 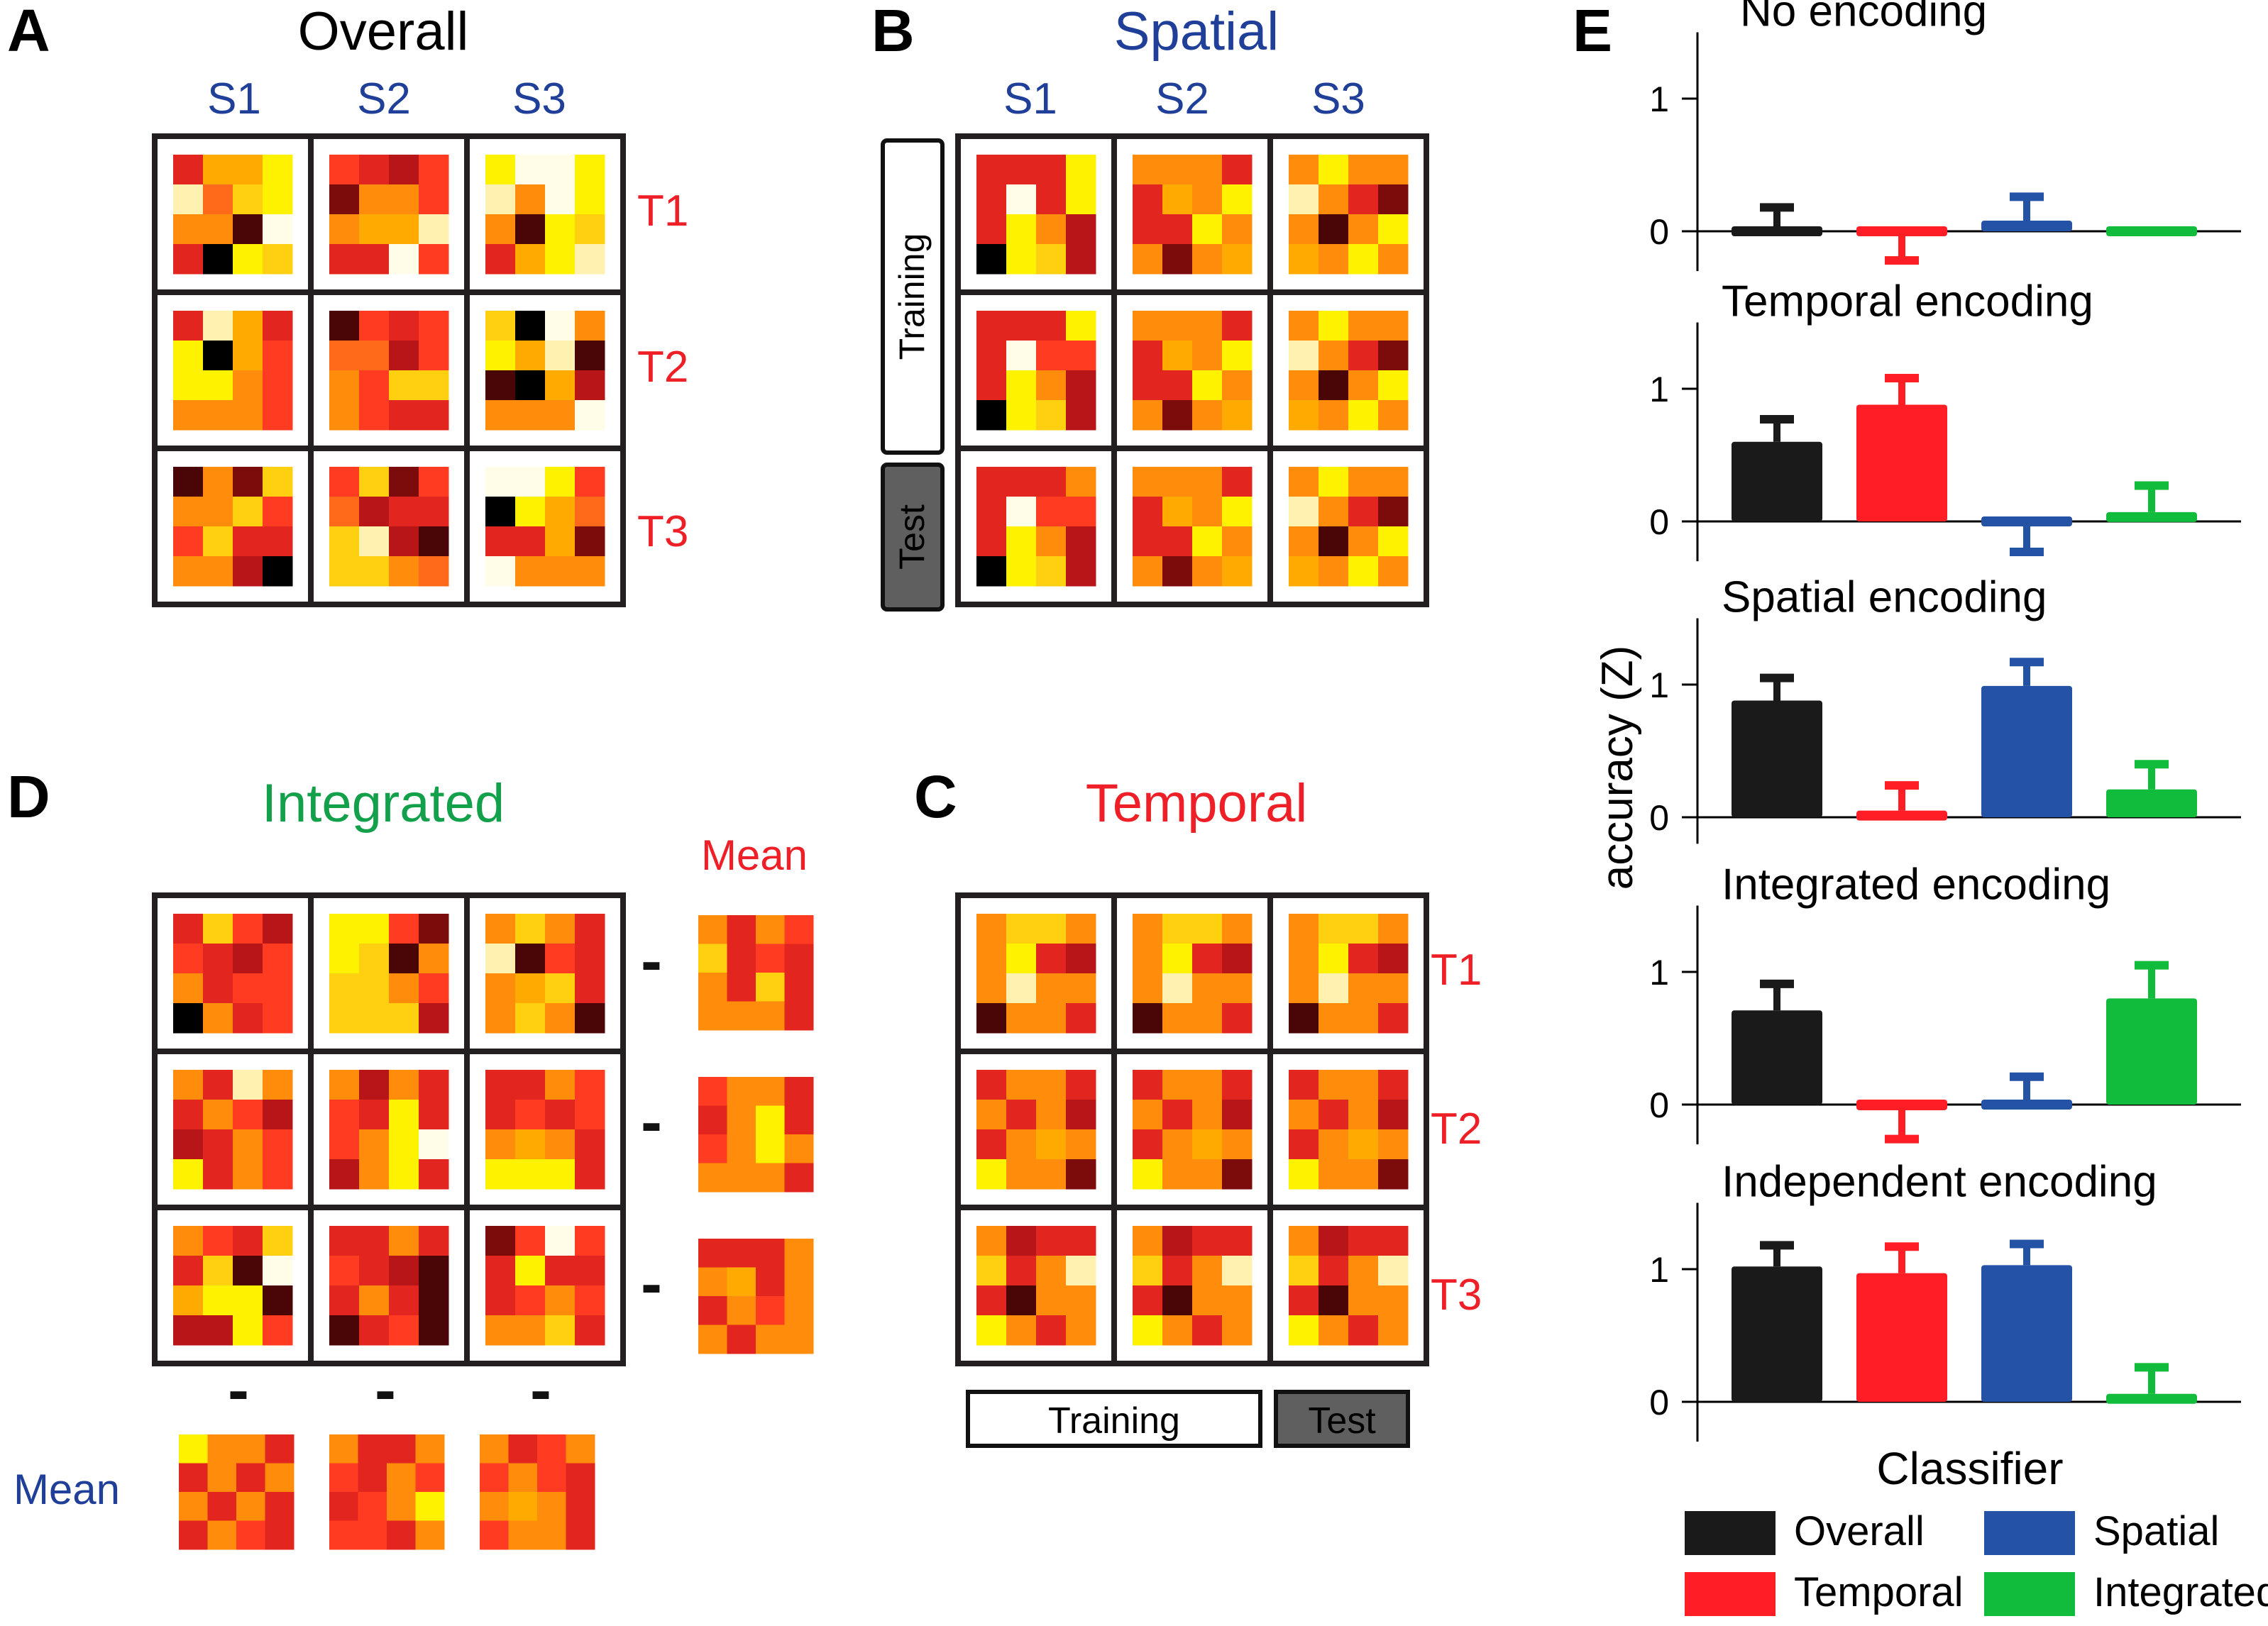 What do you see at coordinates (1456, 1129) in the screenshot?
I see `panel-c-row-t2: T2` at bounding box center [1456, 1129].